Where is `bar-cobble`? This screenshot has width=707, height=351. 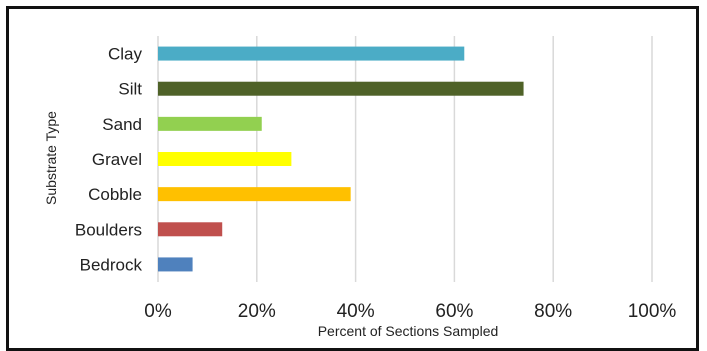 bar-cobble is located at coordinates (254, 194).